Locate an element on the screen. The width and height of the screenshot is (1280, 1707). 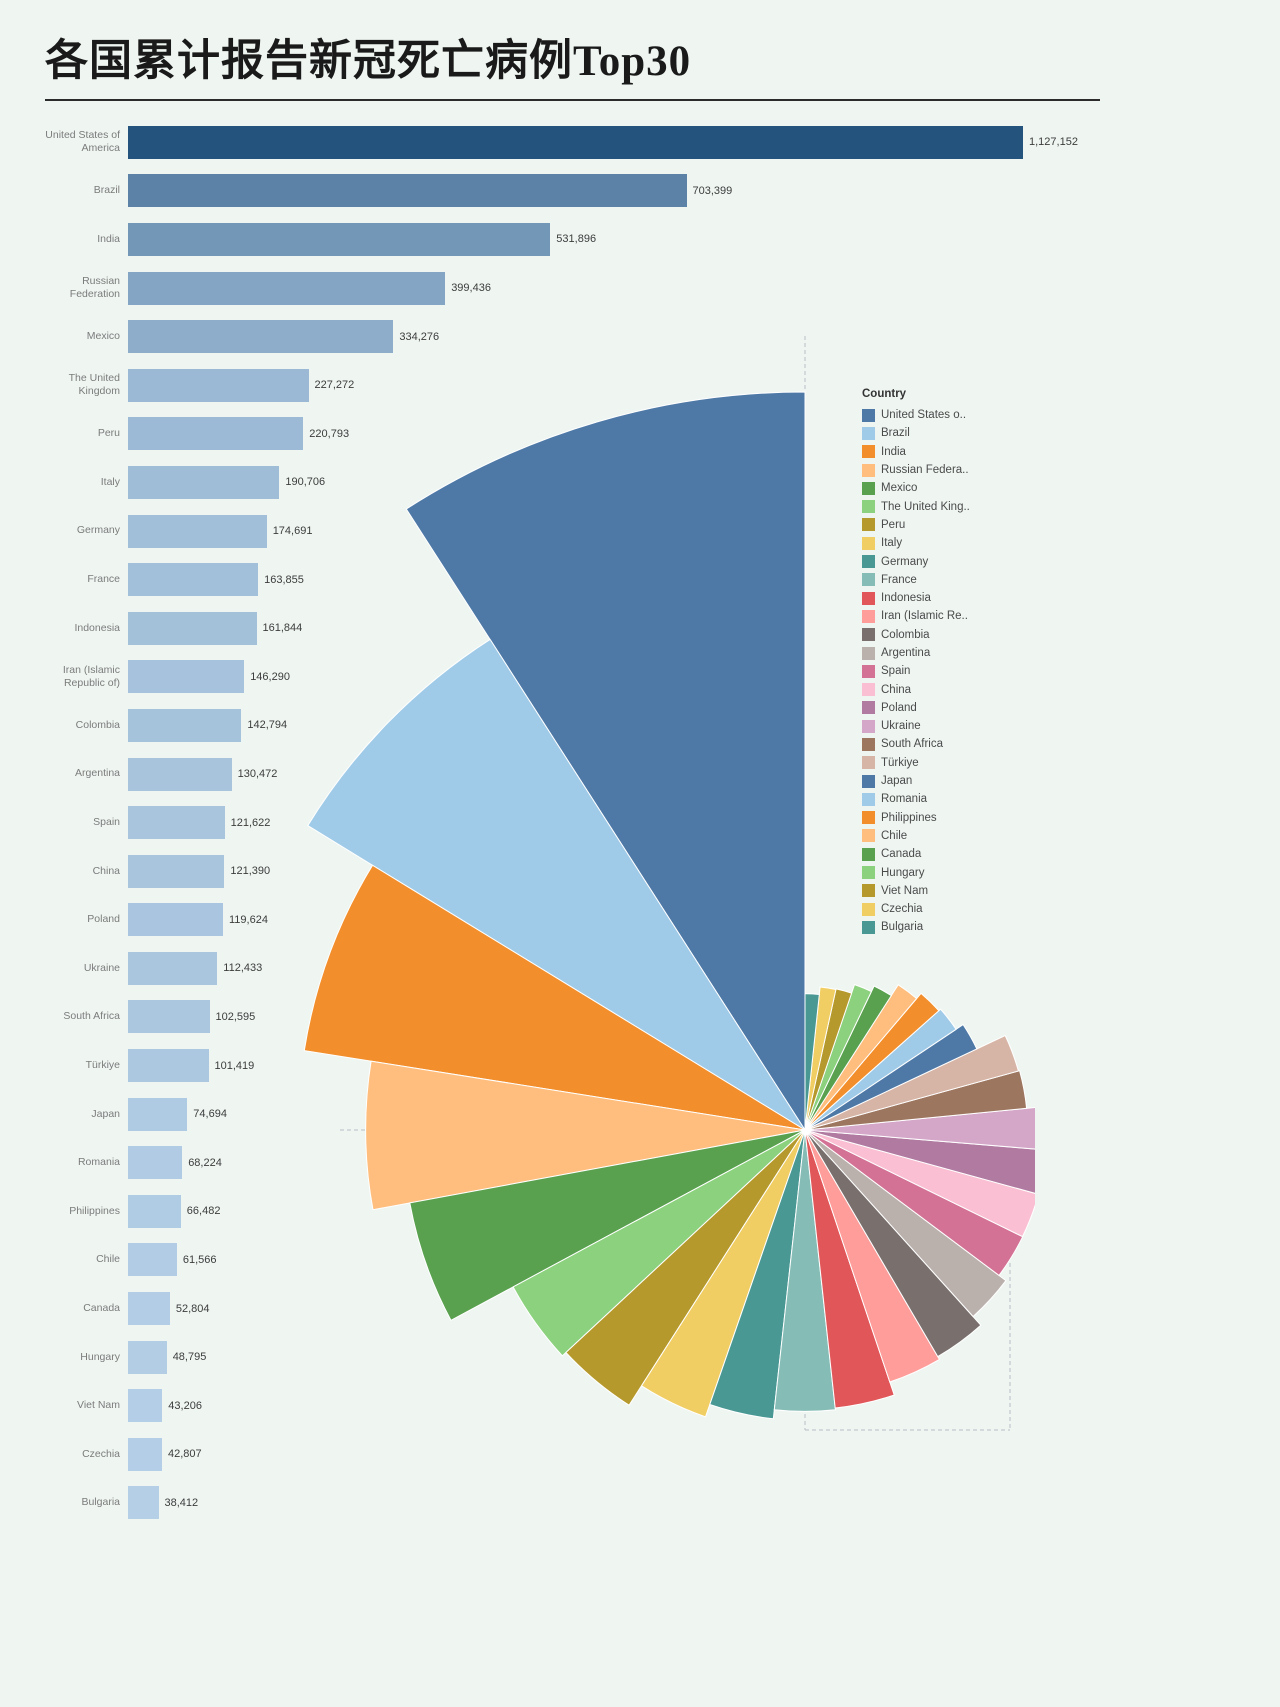
legend-item: Colombia is located at coordinates (916, 635).